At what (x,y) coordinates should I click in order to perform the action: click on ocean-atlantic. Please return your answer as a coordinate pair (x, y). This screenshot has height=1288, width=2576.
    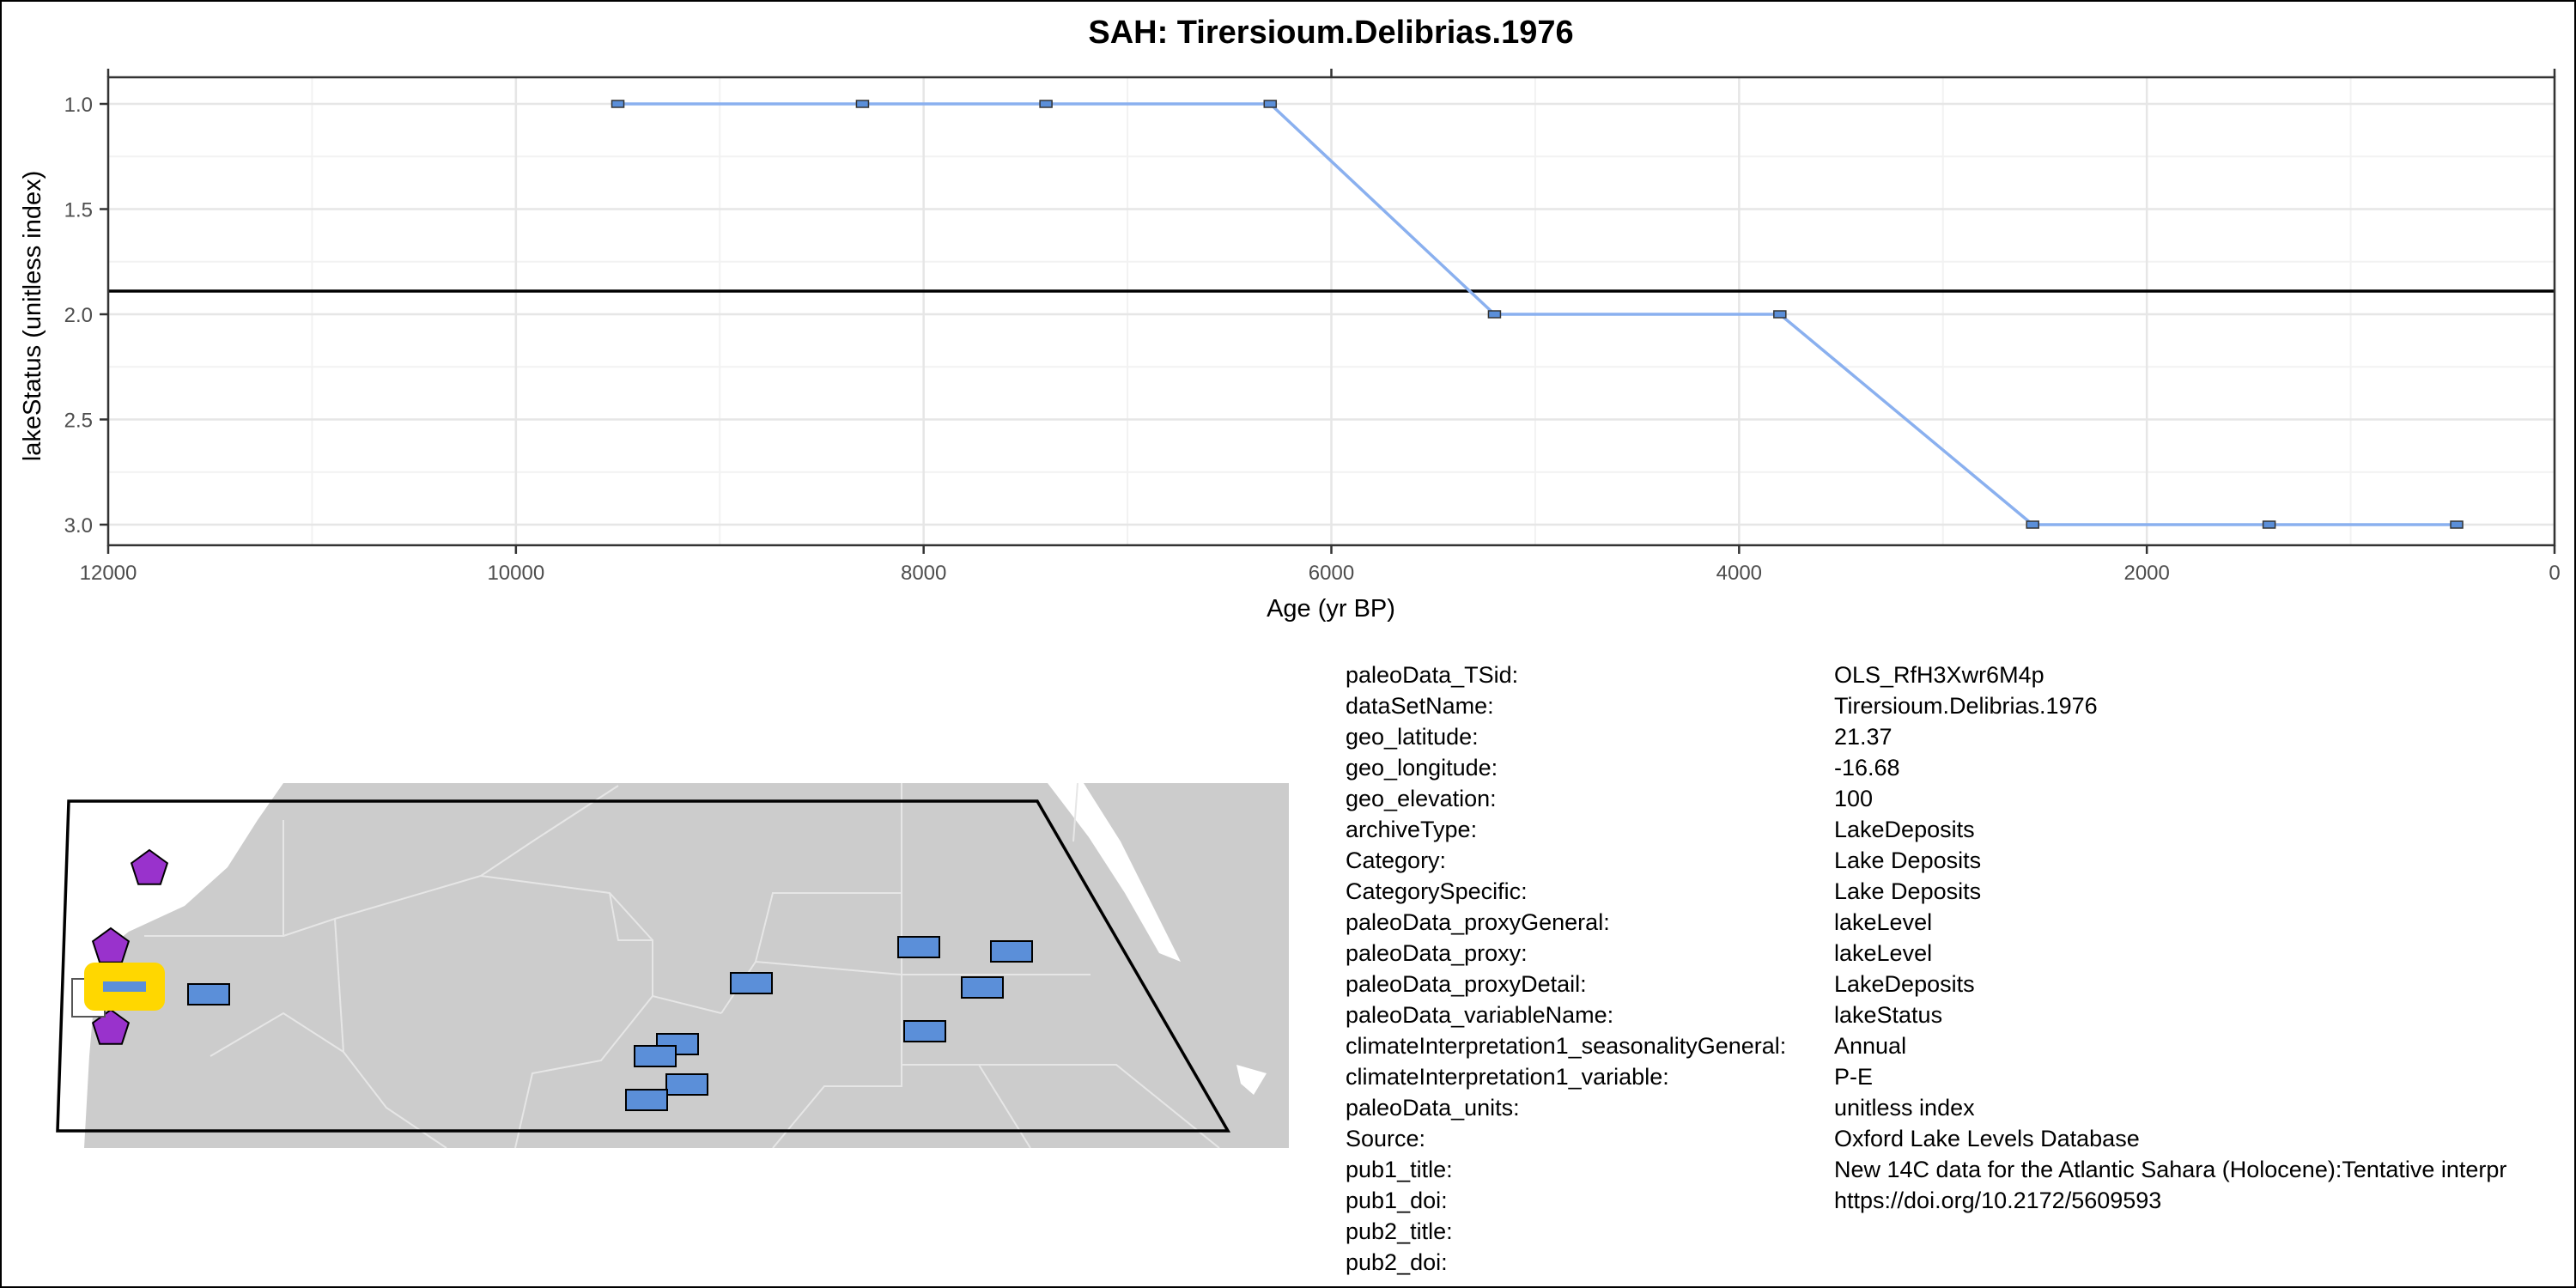
    Looking at the image, I should click on (169, 965).